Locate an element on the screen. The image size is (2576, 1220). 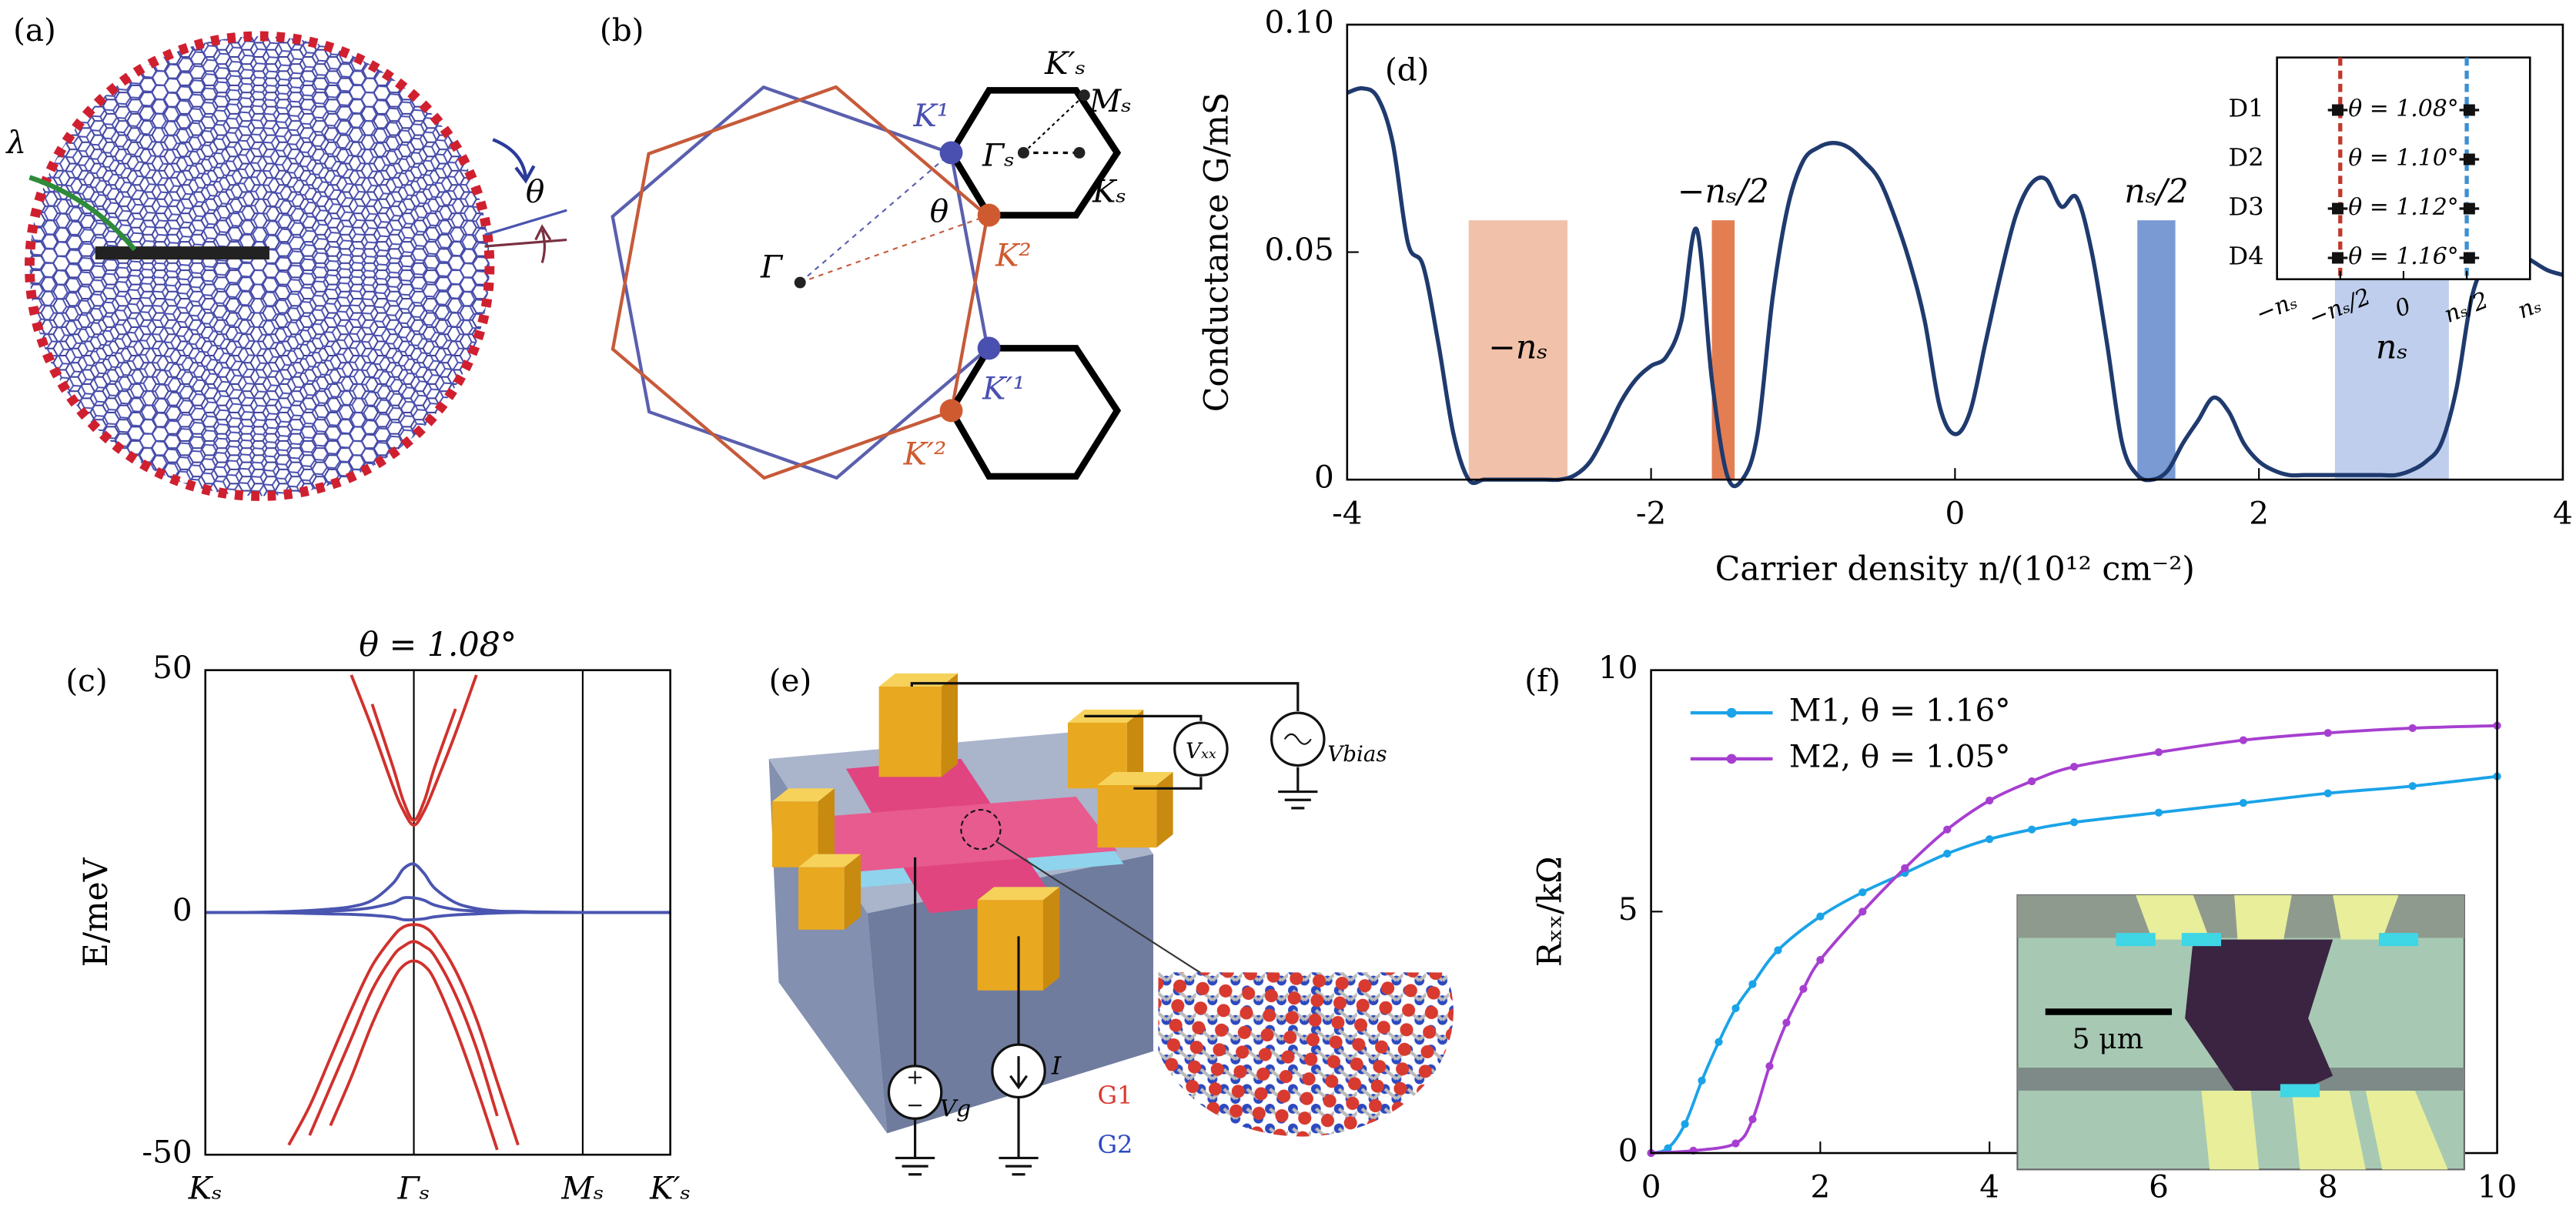
device-body is located at coordinates (2259, 1015).